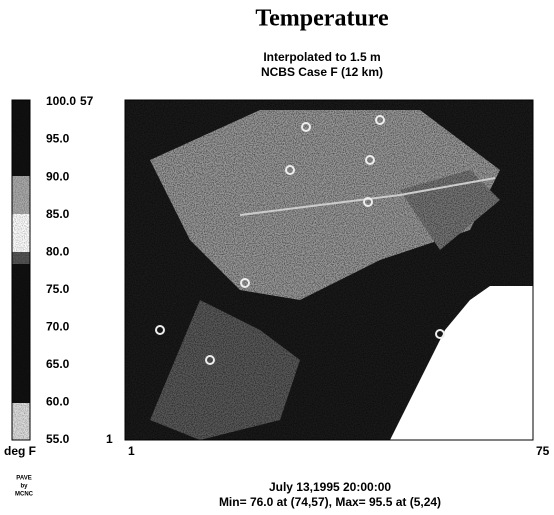 Image resolution: width=554 pixels, height=515 pixels. Describe the element at coordinates (61, 101) in the screenshot. I see `colorbar-label: 100.0` at that location.